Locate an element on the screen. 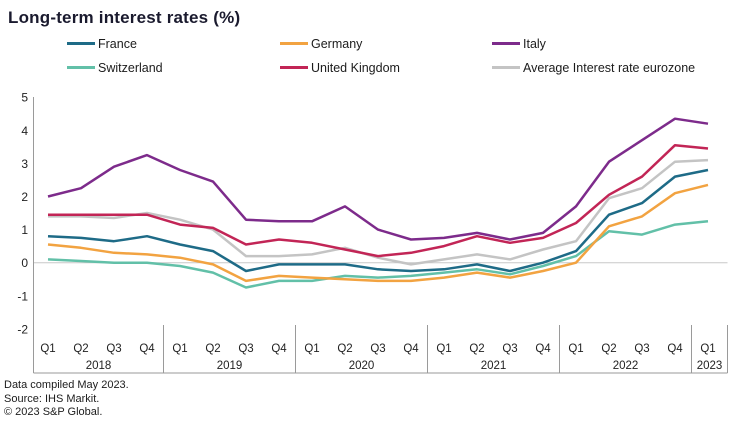 This screenshot has width=732, height=435. legend-swatch-switzerland is located at coordinates (81, 67).